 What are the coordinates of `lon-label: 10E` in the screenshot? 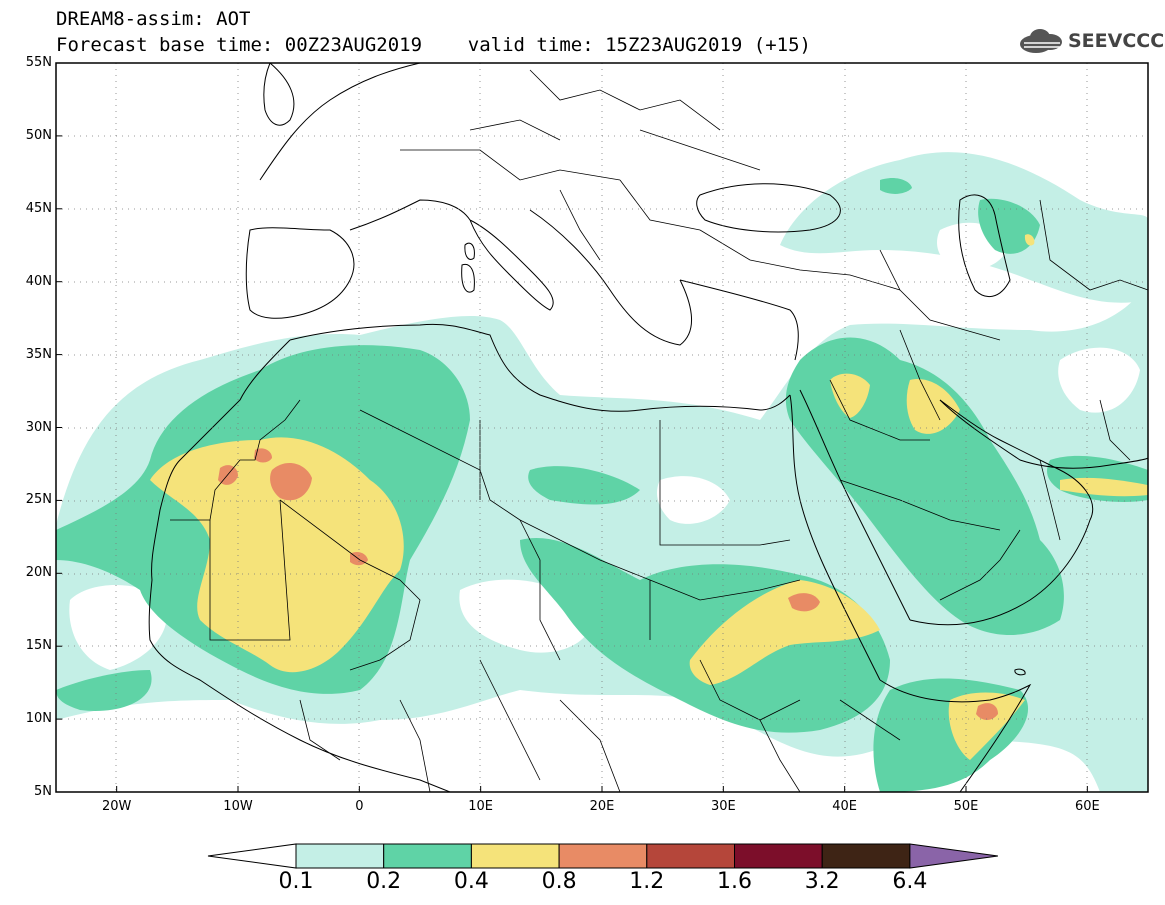 It's located at (481, 806).